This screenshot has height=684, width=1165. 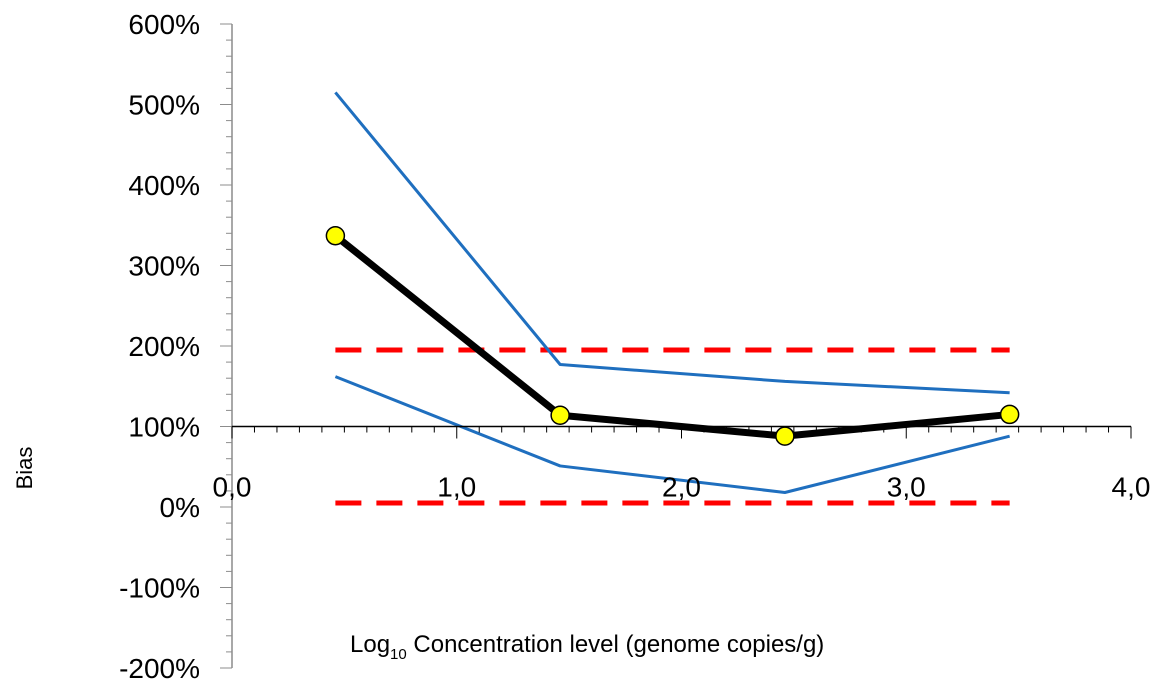 What do you see at coordinates (370, 644) in the screenshot?
I see `x-axis-title-log: Log` at bounding box center [370, 644].